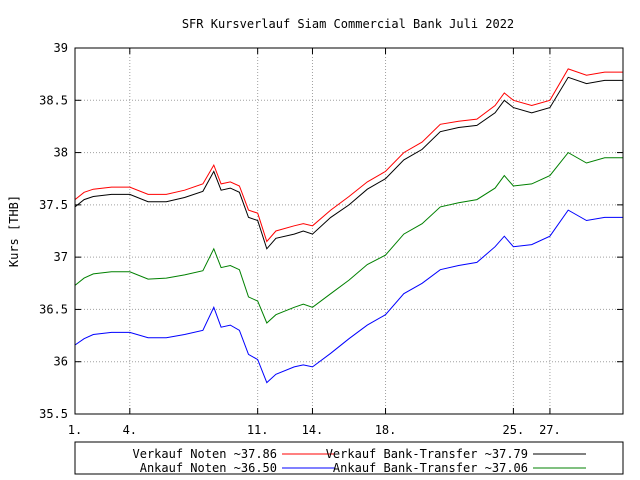  Describe the element at coordinates (208, 468) in the screenshot. I see `legend-label: Ankauf Noten ~36.50` at that location.